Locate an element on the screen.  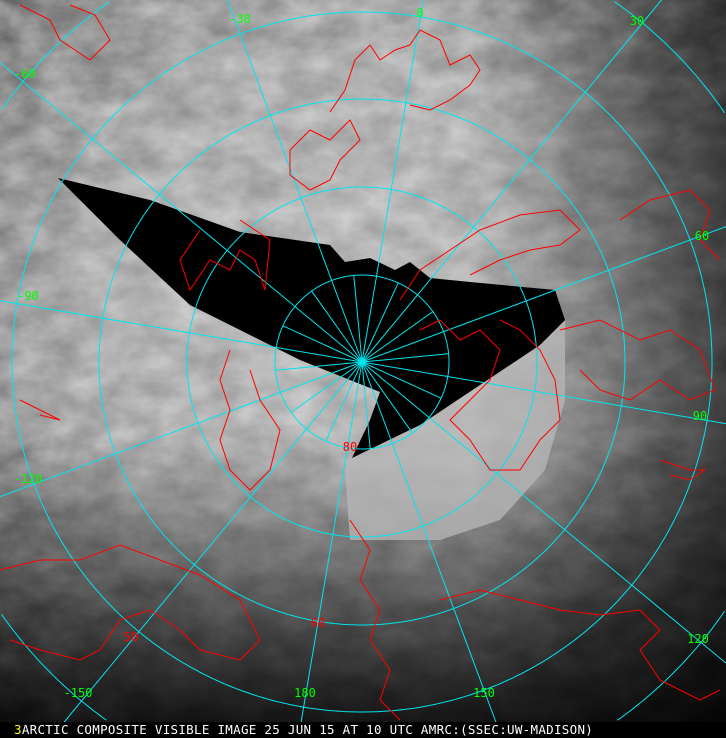
longitude-label: 150 is located at coordinates (484, 693).